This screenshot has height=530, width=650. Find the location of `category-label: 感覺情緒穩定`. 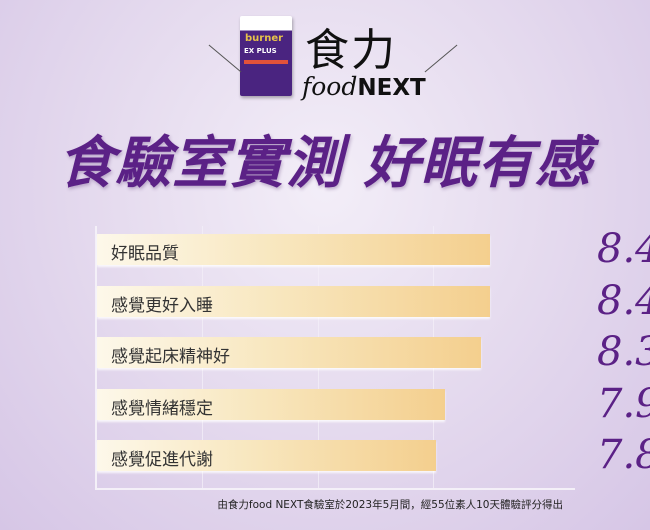

category-label: 感覺情緒穩定 is located at coordinates (162, 408).